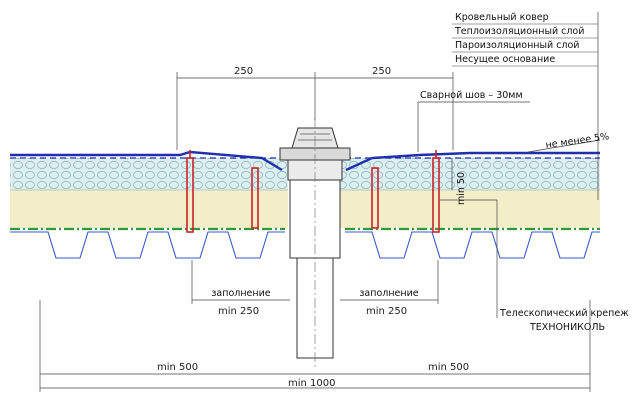 Image resolution: width=641 pixels, height=397 pixels. I want to click on dim-overall: min 1000, so click(312, 383).